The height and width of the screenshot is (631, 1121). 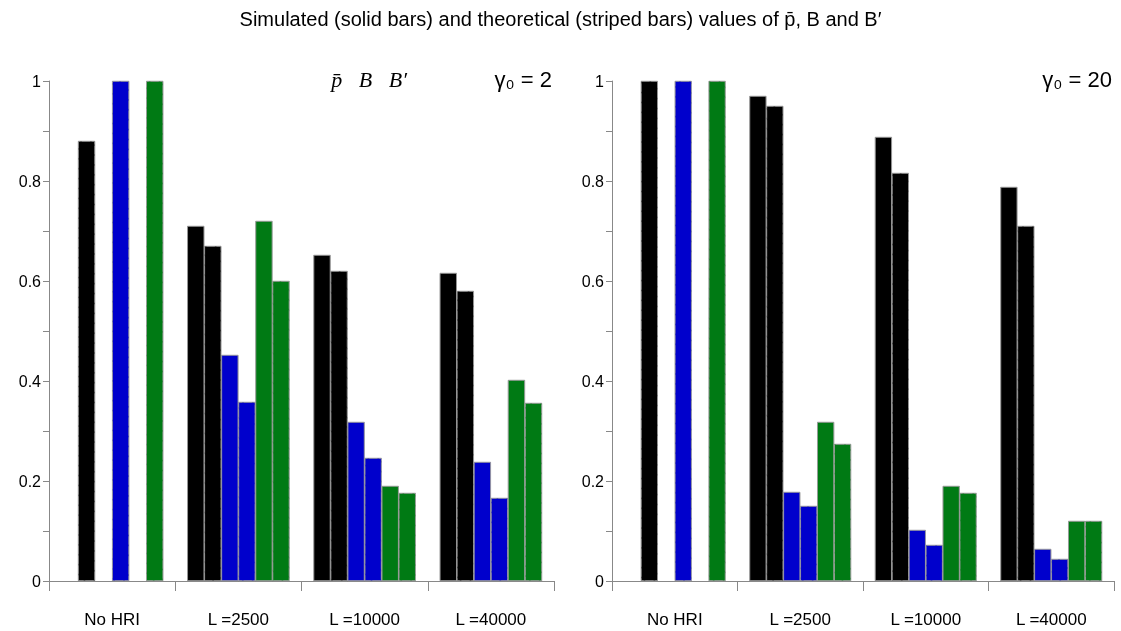 I want to click on annotation: p̄ B B′, so click(x=369, y=79).